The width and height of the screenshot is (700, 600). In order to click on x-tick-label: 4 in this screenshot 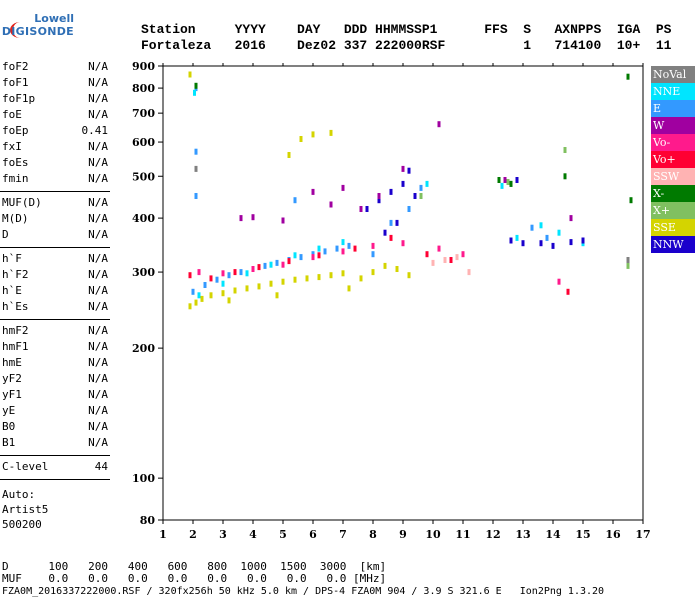, I will do `click(253, 534)`.